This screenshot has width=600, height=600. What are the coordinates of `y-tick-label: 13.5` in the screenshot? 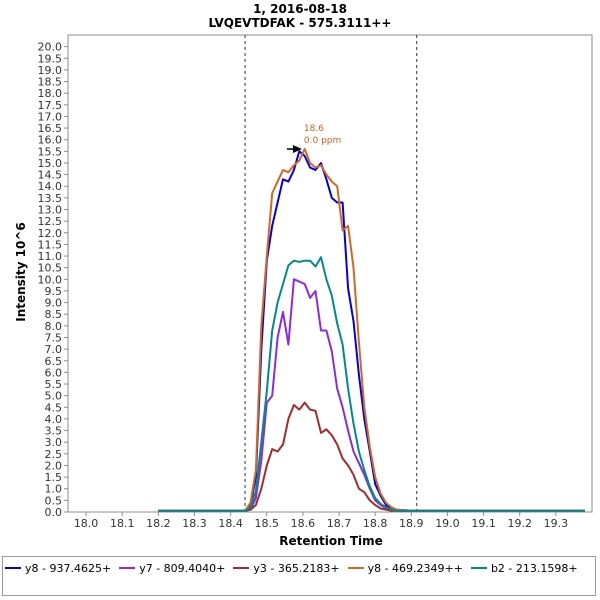 It's located at (50, 198).